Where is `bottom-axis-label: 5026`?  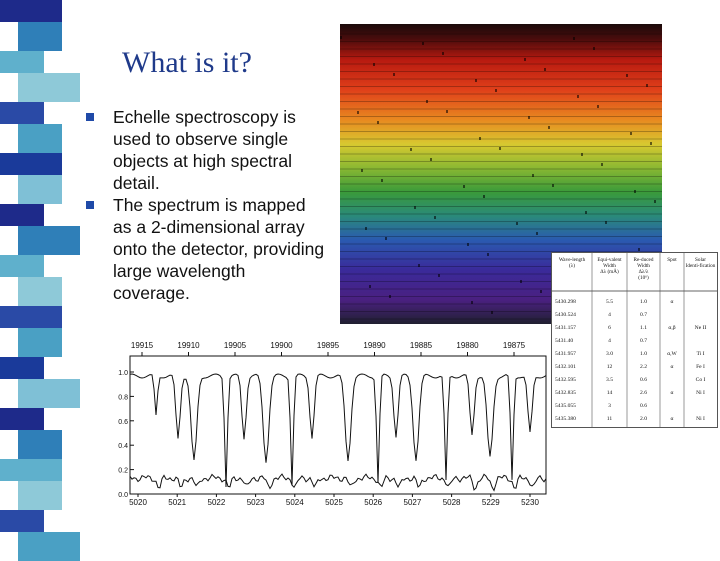 bottom-axis-label: 5026 is located at coordinates (373, 502).